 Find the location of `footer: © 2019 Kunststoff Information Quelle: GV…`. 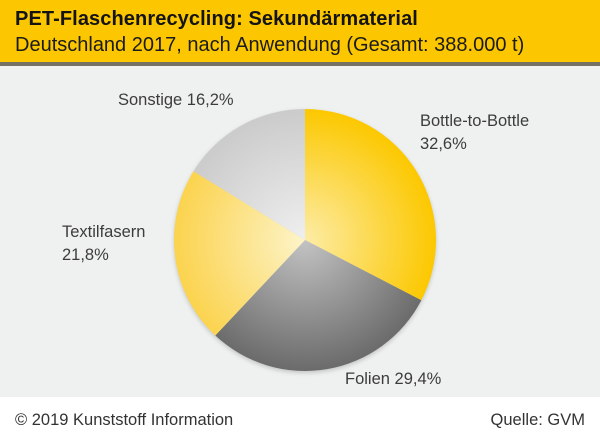

footer: © 2019 Kunststoff Information Quelle: GV… is located at coordinates (300, 420).